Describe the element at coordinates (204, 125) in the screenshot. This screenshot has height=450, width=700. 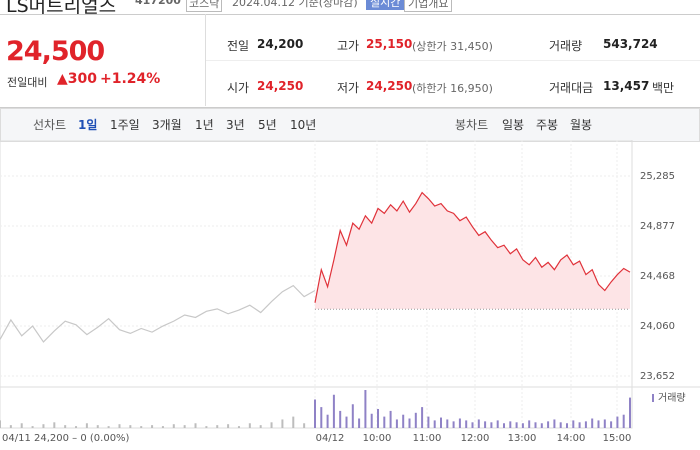
I see `period-tab: 1년` at that location.